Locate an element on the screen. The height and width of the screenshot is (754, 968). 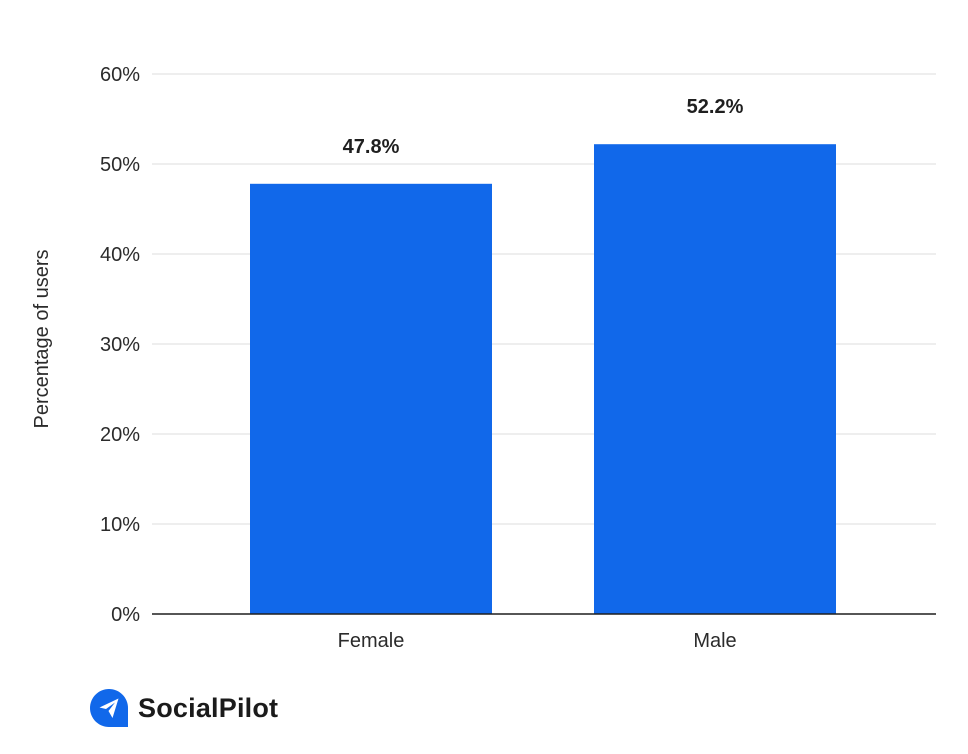
y-tick-label: 20% is located at coordinates (120, 435).